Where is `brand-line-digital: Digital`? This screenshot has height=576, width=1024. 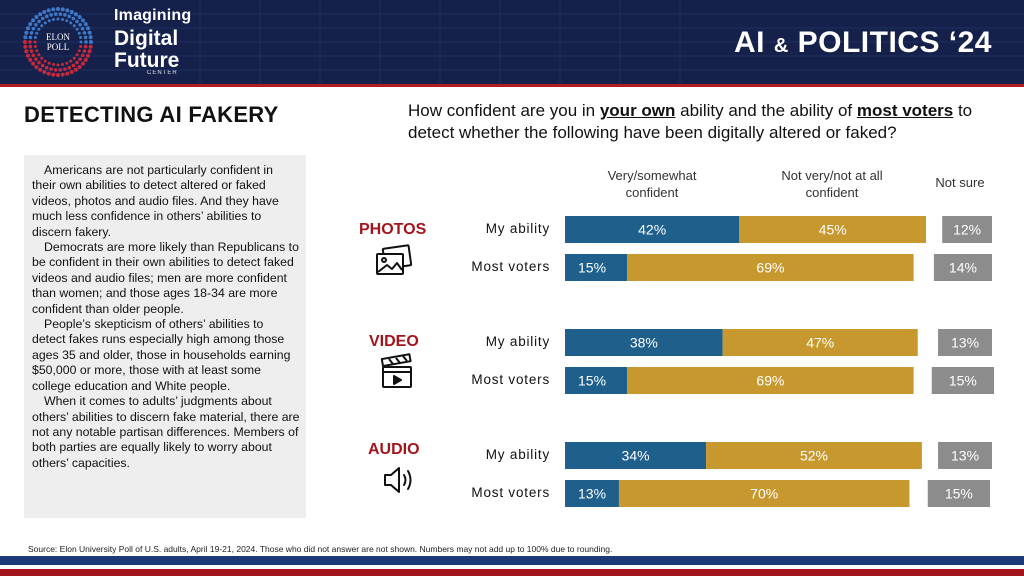
brand-line-digital: Digital is located at coordinates (146, 38).